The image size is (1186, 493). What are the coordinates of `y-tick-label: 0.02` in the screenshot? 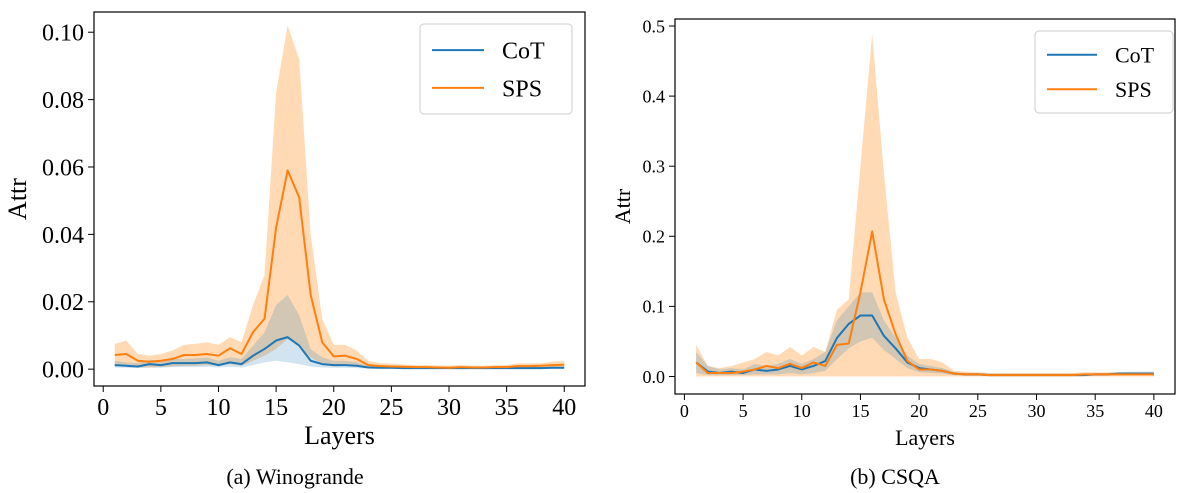 It's located at (63, 303).